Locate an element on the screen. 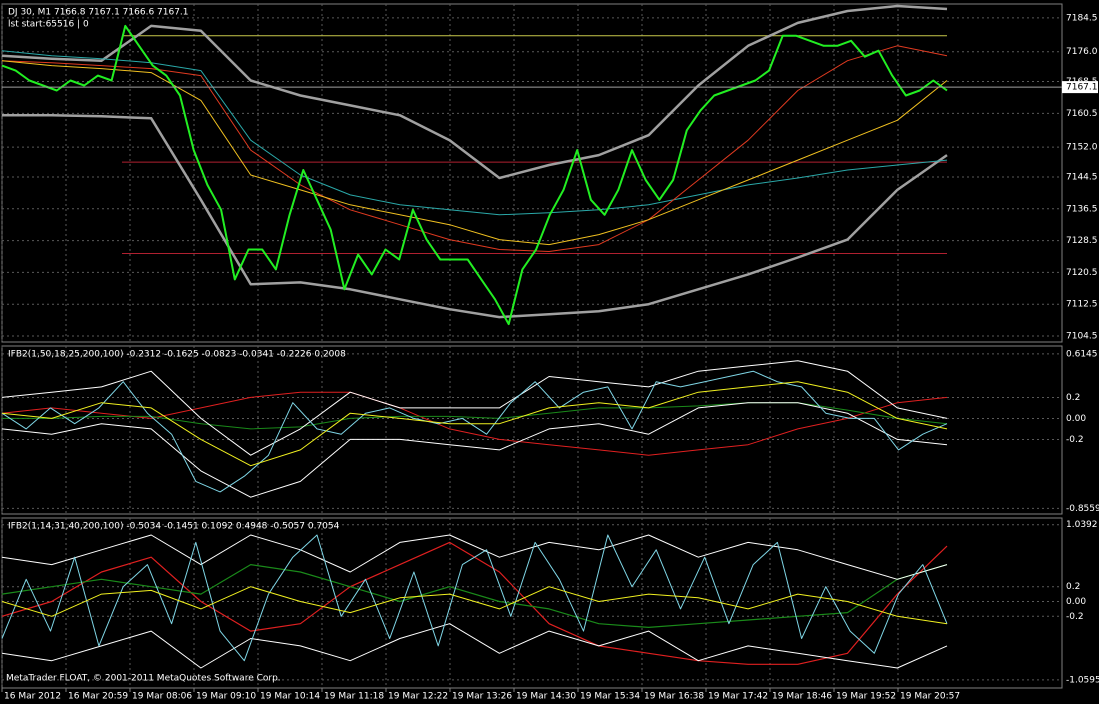 This screenshot has height=704, width=1099. y-tick-label: 7160.5 is located at coordinates (1082, 114).